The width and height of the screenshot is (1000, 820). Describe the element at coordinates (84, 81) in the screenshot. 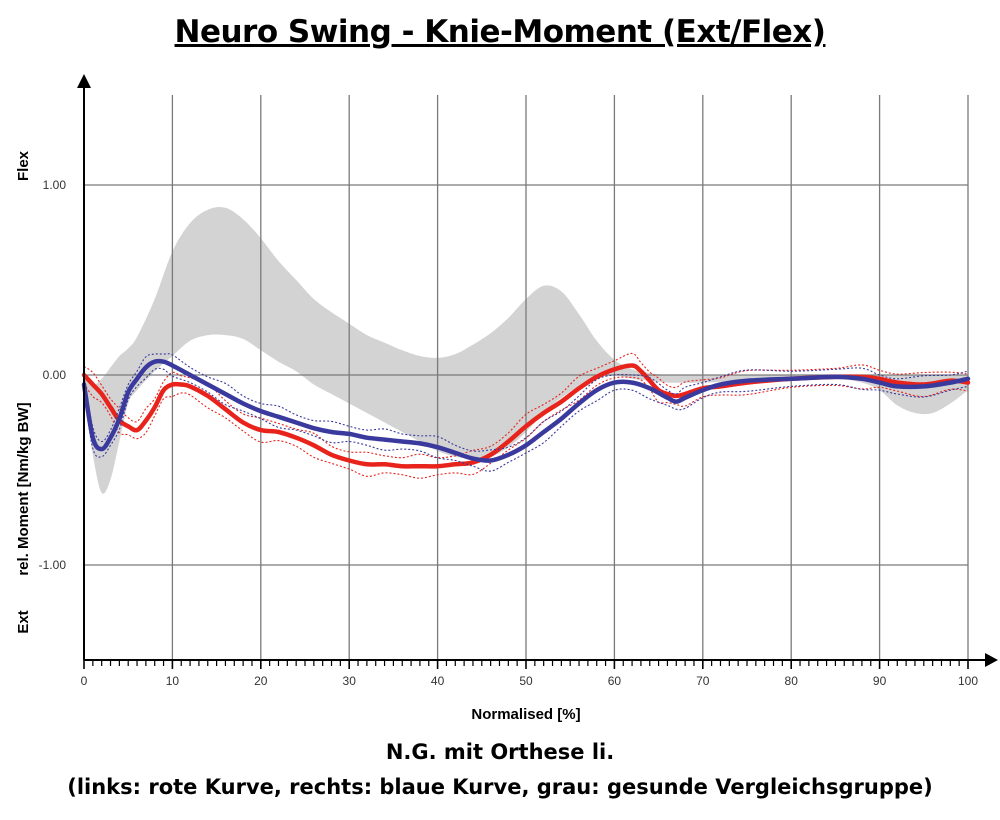

I see `y-axis-arrow` at that location.